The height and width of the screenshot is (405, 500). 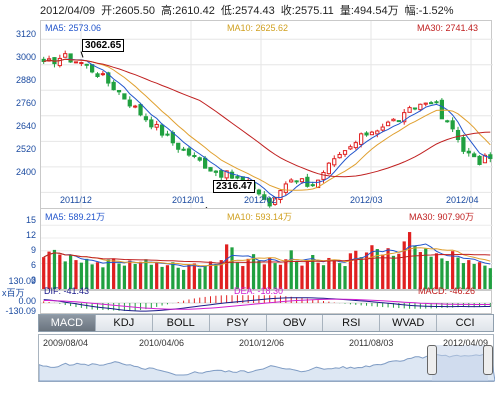 What do you see at coordinates (25, 103) in the screenshot?
I see `price-y-tick: 2760` at bounding box center [25, 103].